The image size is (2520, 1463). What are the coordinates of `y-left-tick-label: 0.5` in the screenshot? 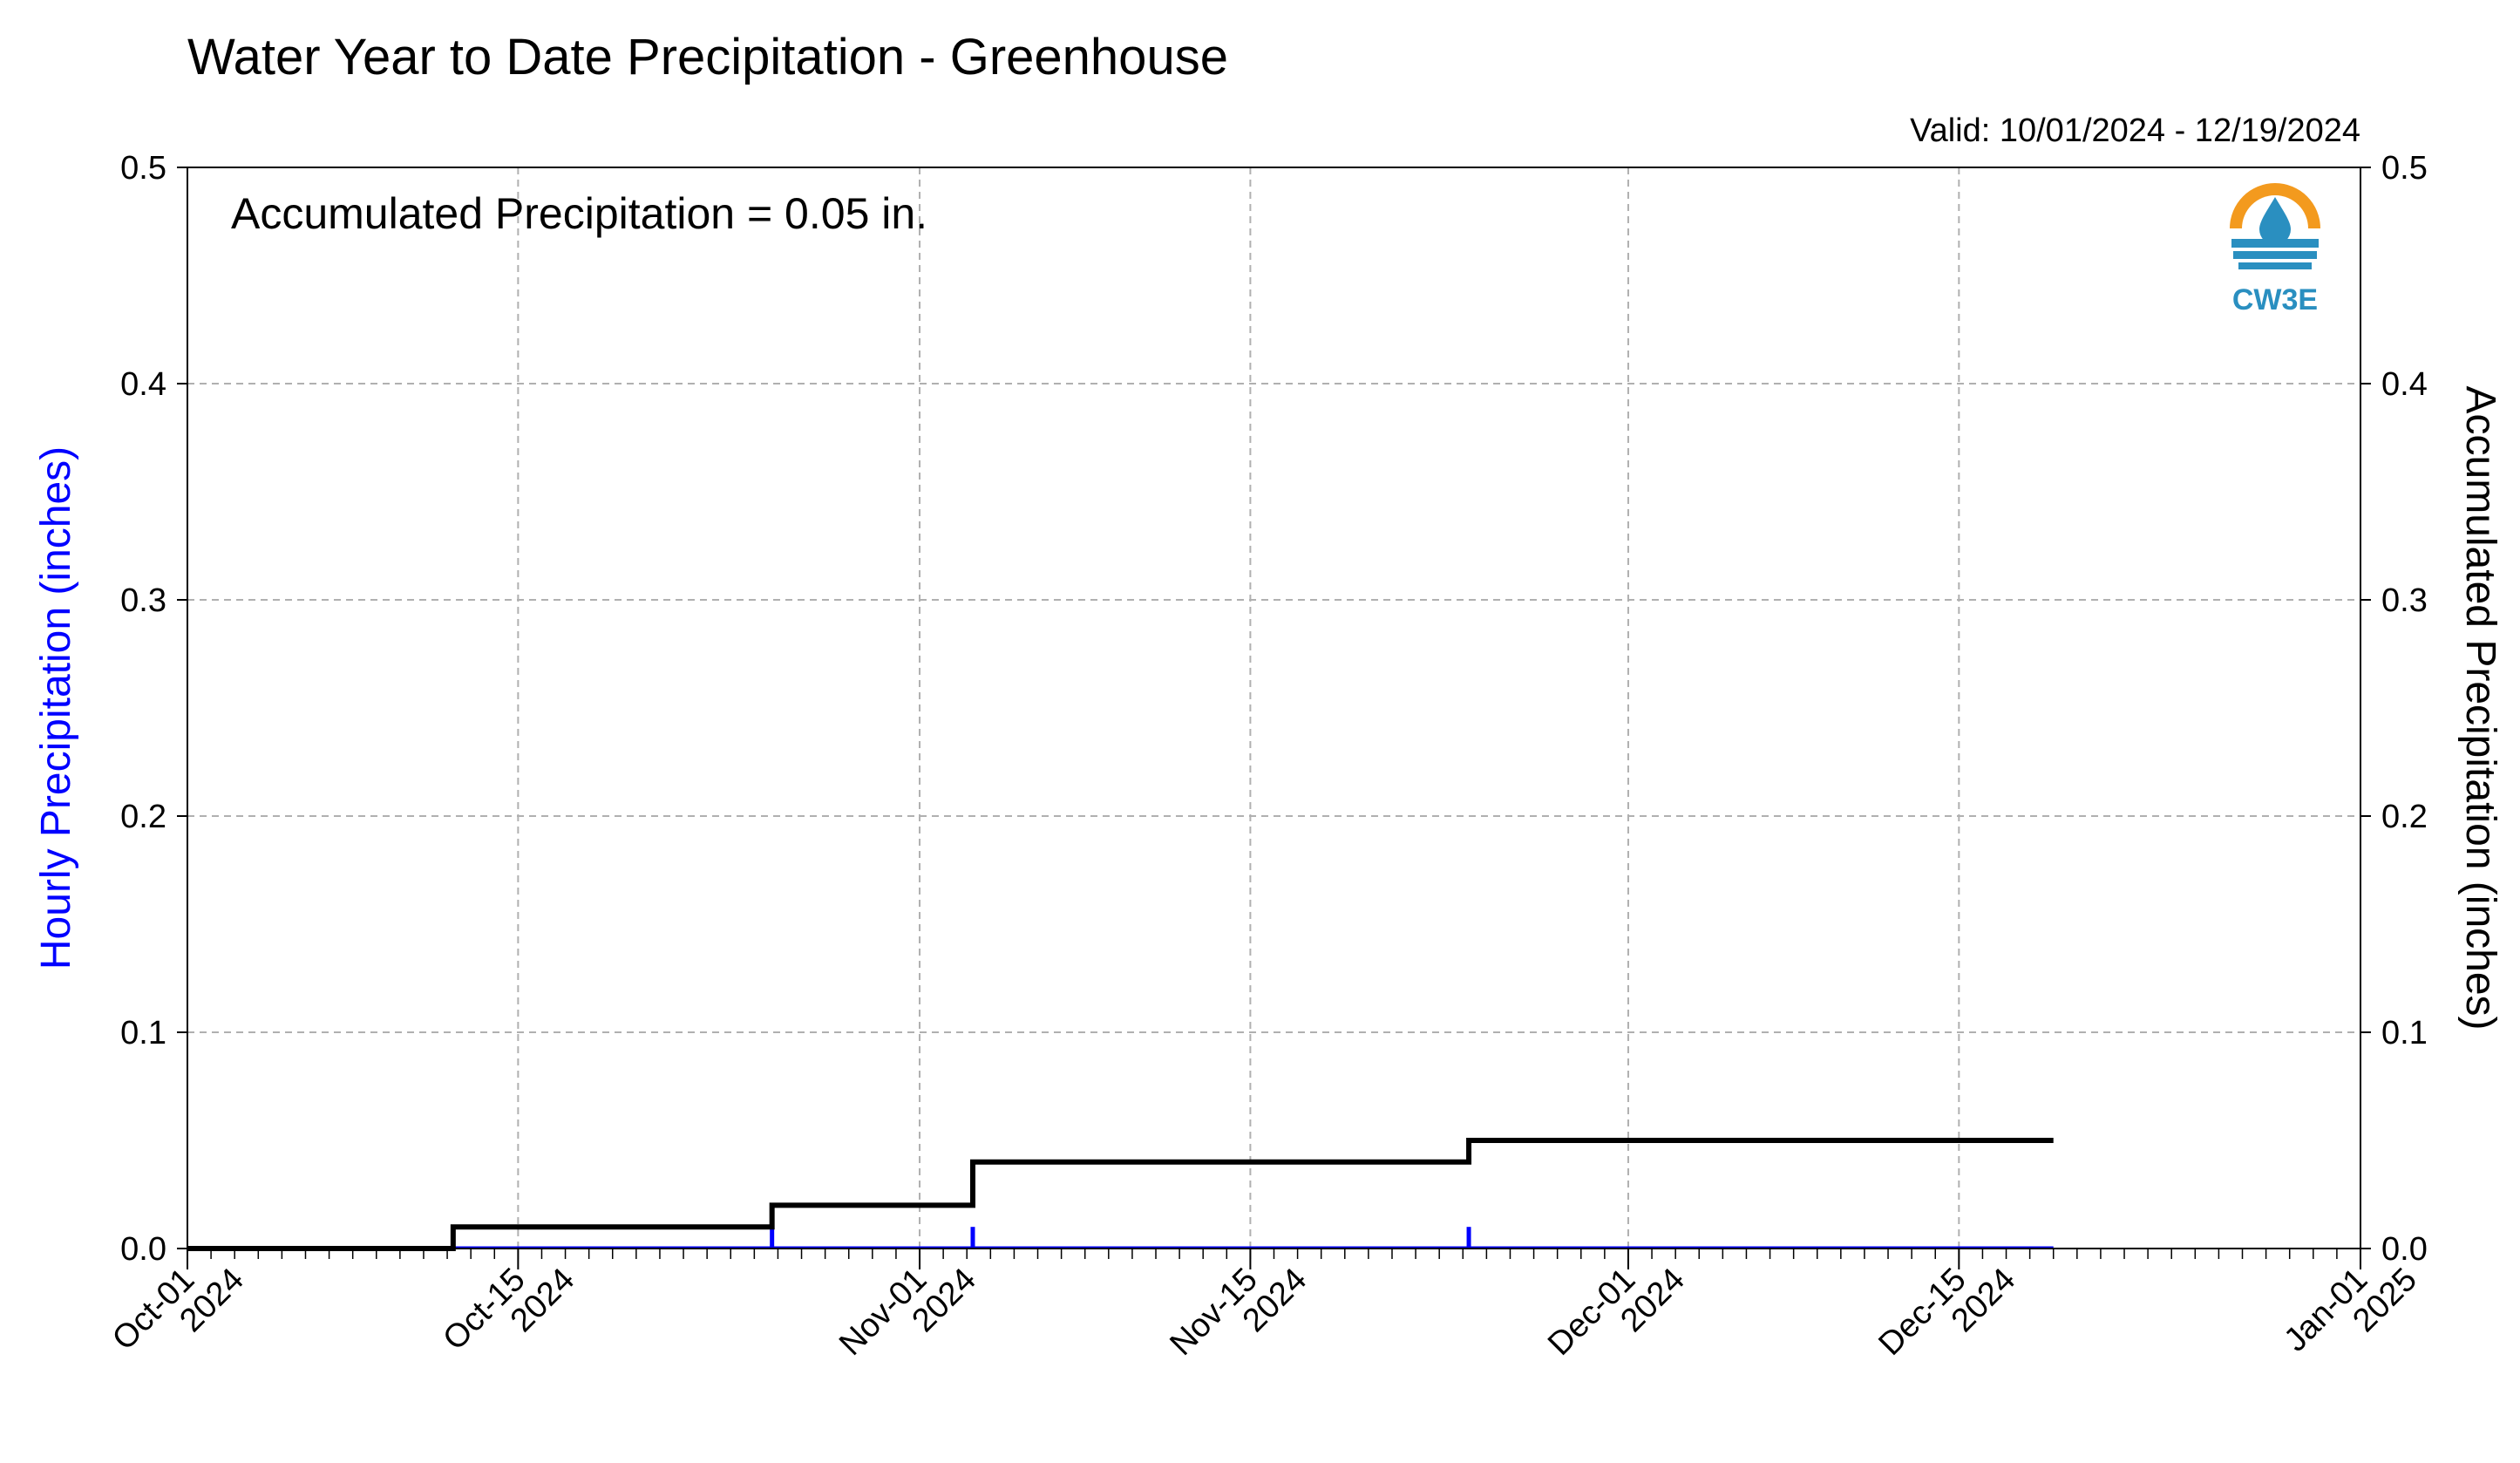 It's located at (143, 168).